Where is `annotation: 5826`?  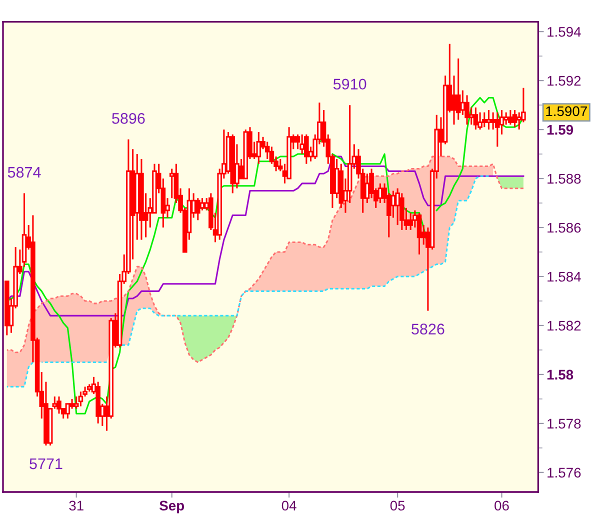 annotation: 5826 is located at coordinates (428, 329).